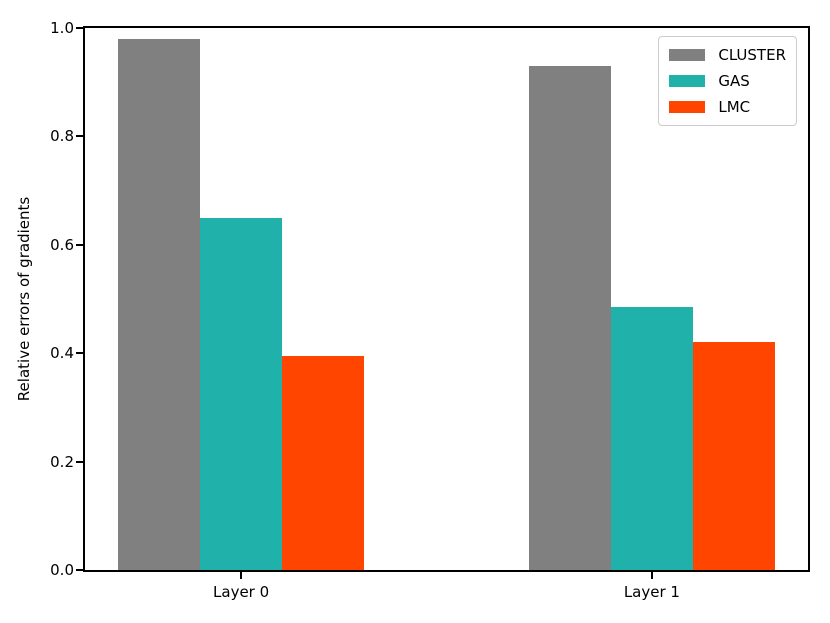  Describe the element at coordinates (241, 592) in the screenshot. I see `x-tick-label: Layer 0` at that location.